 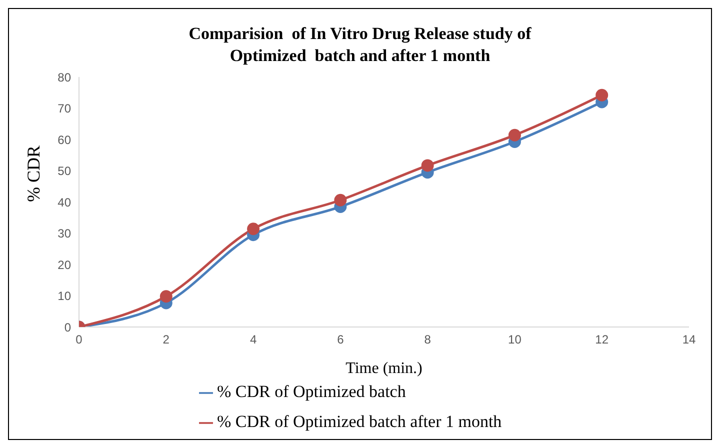 What do you see at coordinates (65, 265) in the screenshot?
I see `y-tick-label: 20` at bounding box center [65, 265].